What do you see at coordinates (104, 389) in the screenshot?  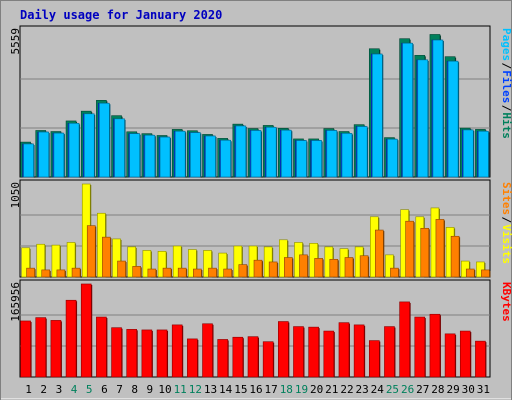 I see `x-axis-day-label: 6` at bounding box center [104, 389].